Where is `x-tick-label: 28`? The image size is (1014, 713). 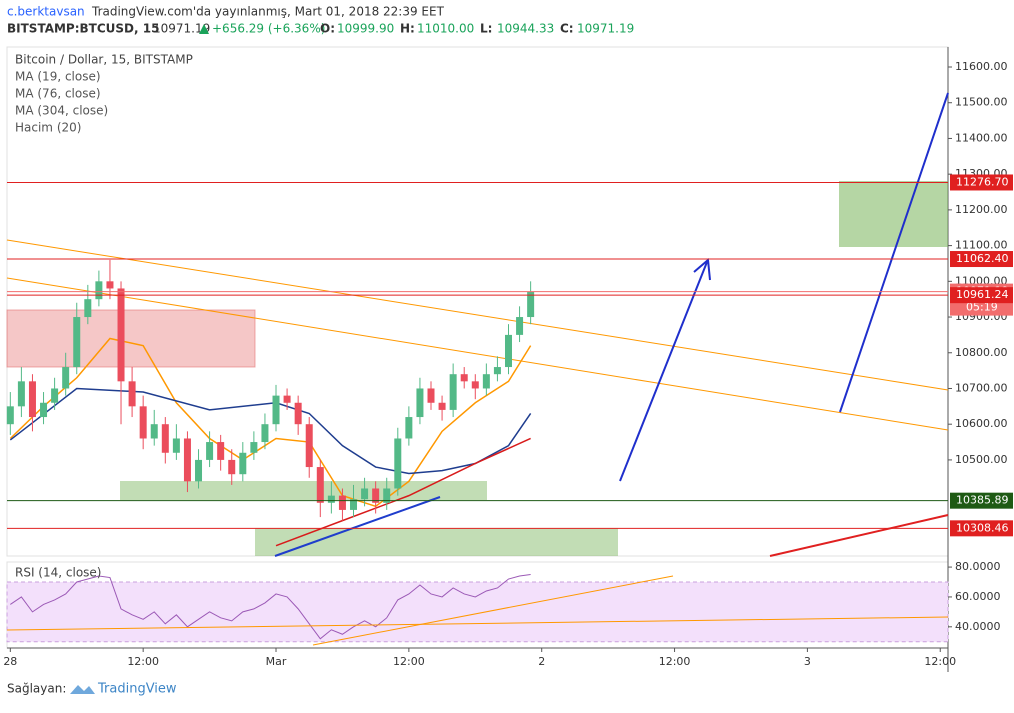
x-tick-label: 28 is located at coordinates (10, 661).